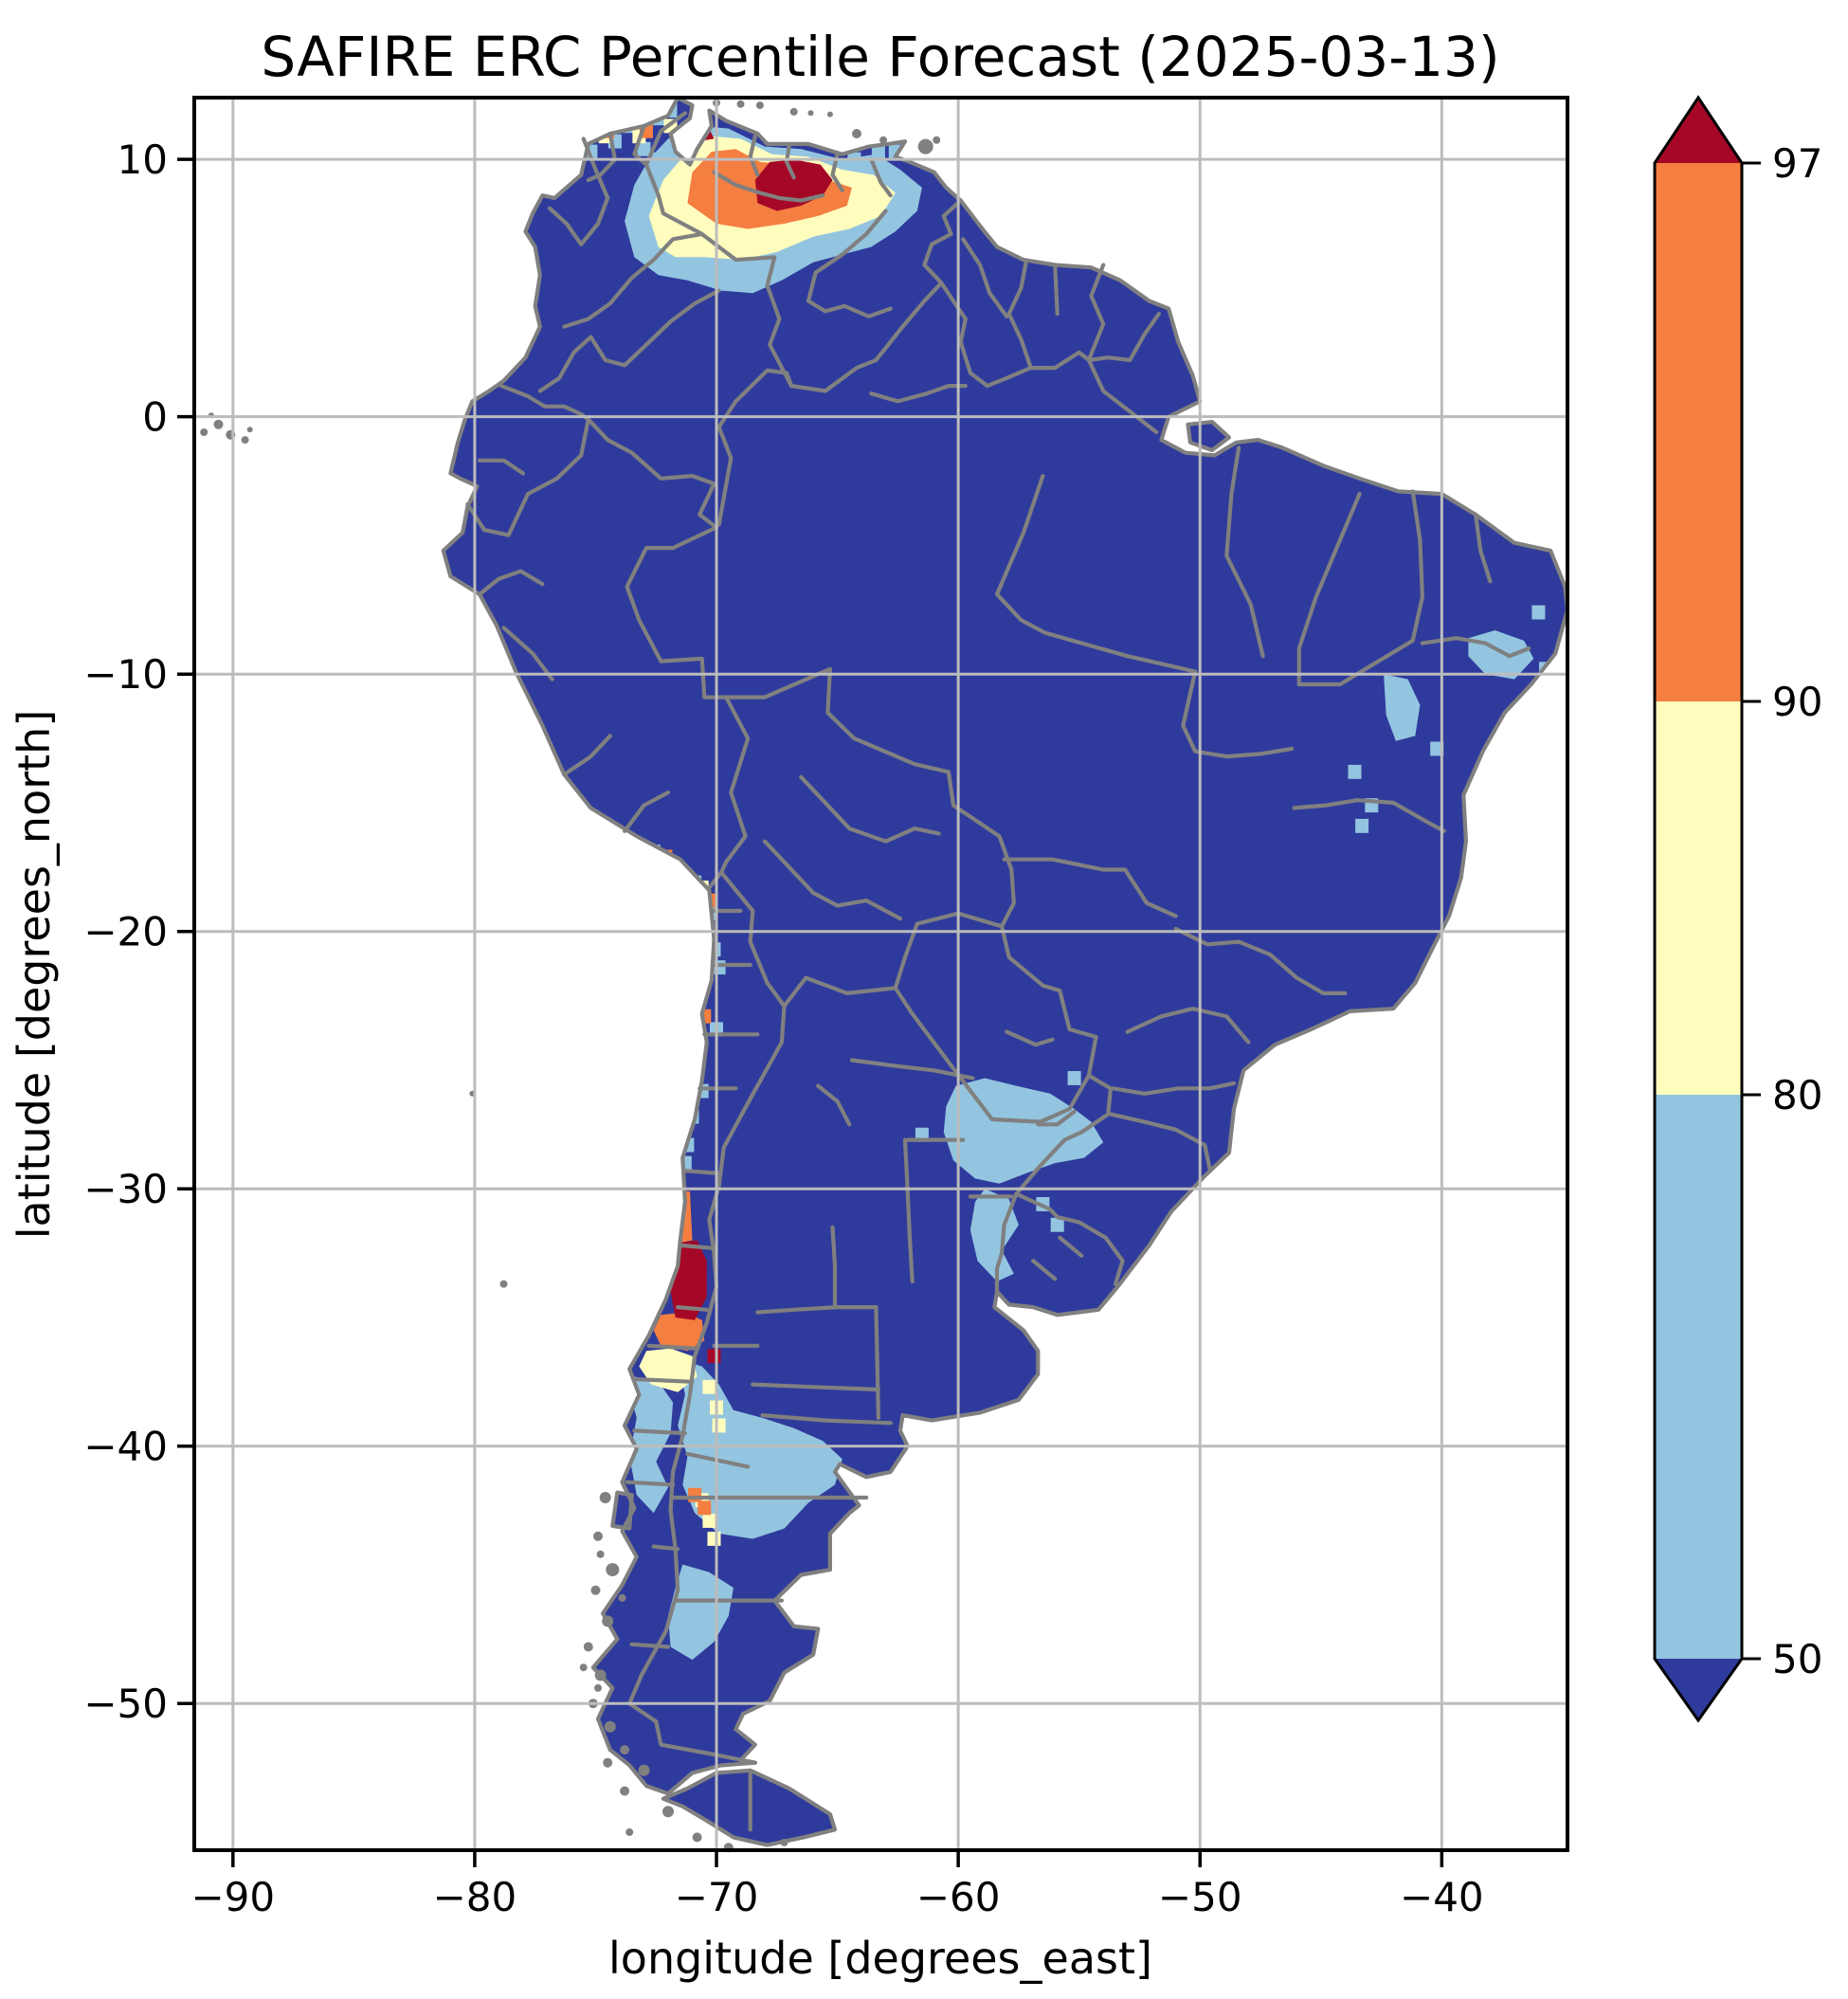 This screenshot has height=1999, width=1848. Describe the element at coordinates (143, 160) in the screenshot. I see `y-tick-label: 10` at that location.